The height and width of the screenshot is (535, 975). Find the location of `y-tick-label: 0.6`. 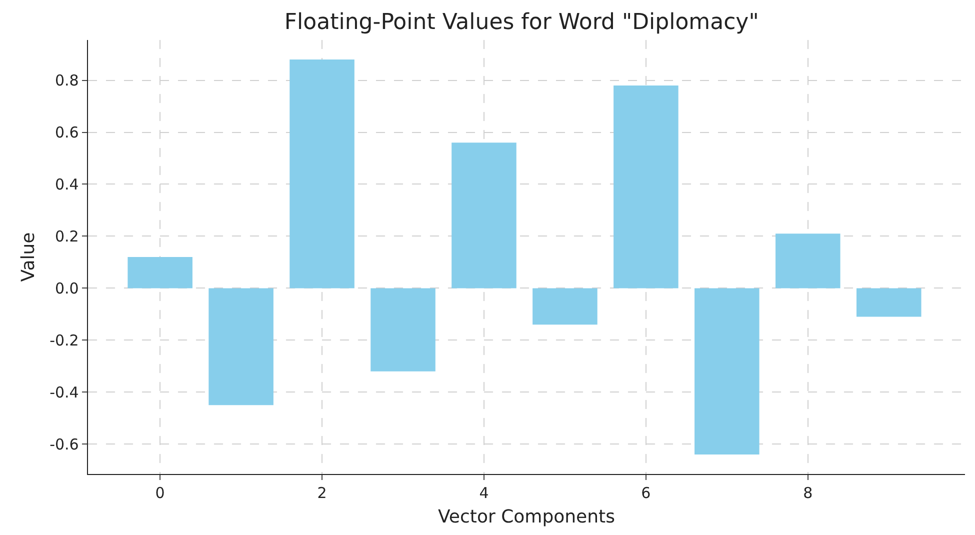

y-tick-label: 0.6 is located at coordinates (66, 133).